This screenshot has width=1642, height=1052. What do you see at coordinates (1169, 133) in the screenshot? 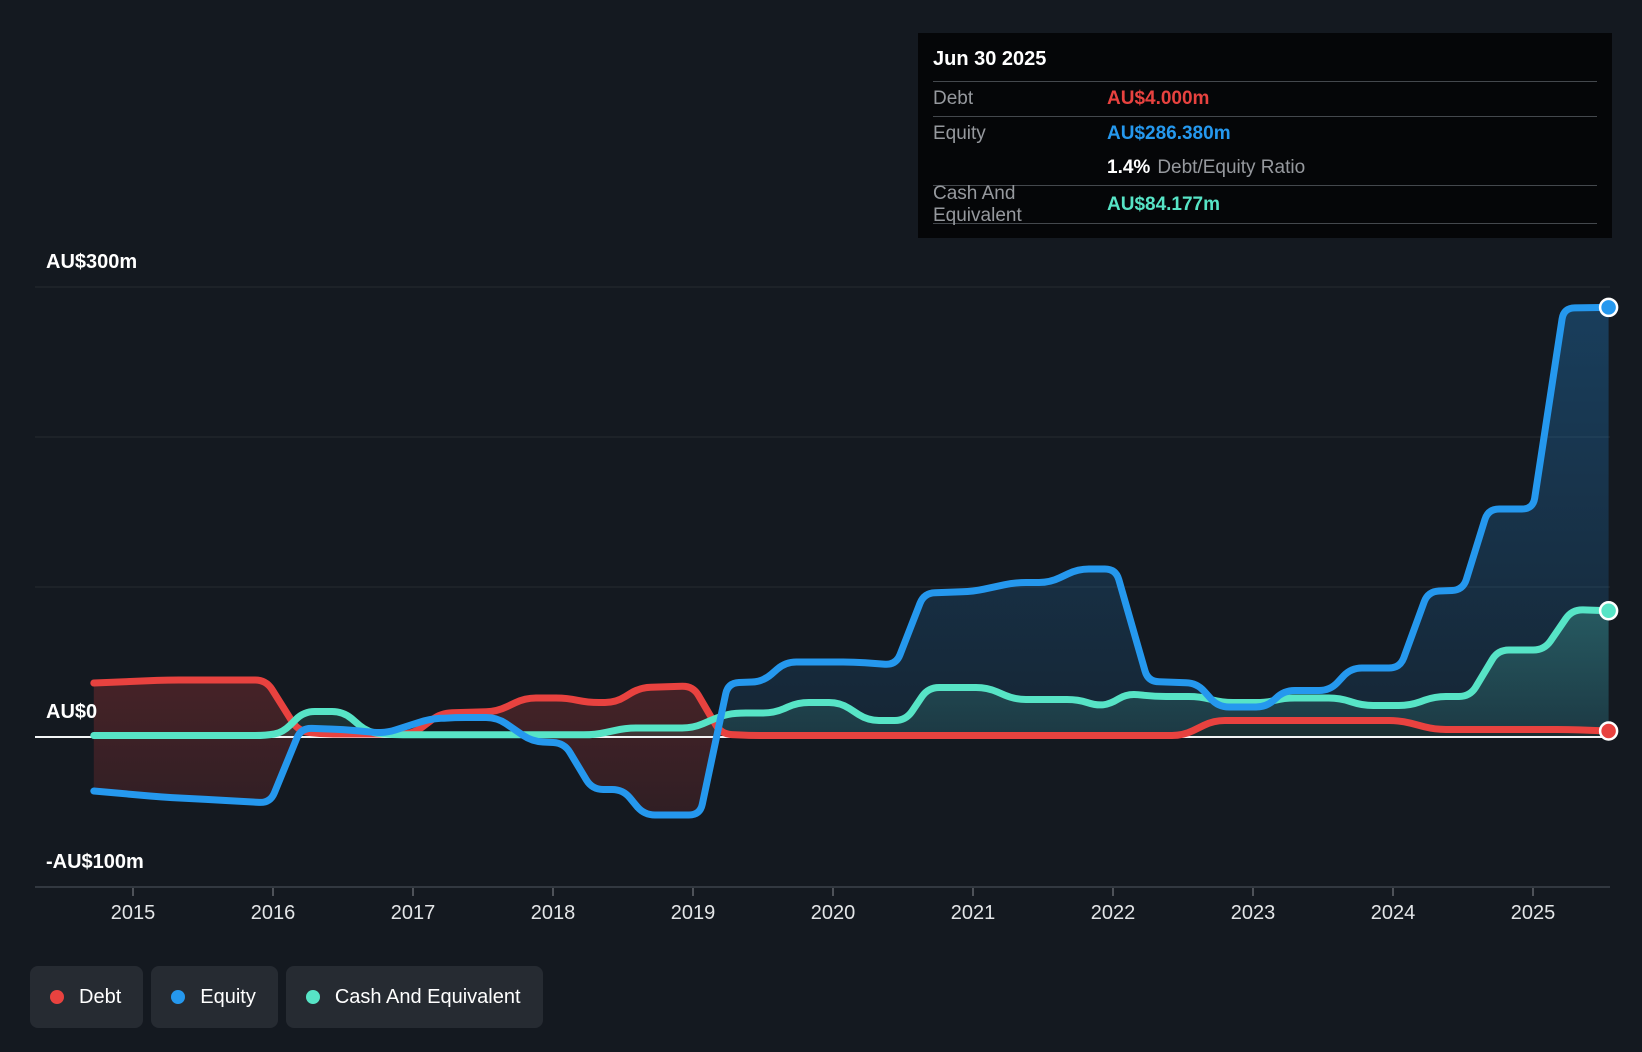
I see `tooltip-equity-value: AU$286.380m` at bounding box center [1169, 133].